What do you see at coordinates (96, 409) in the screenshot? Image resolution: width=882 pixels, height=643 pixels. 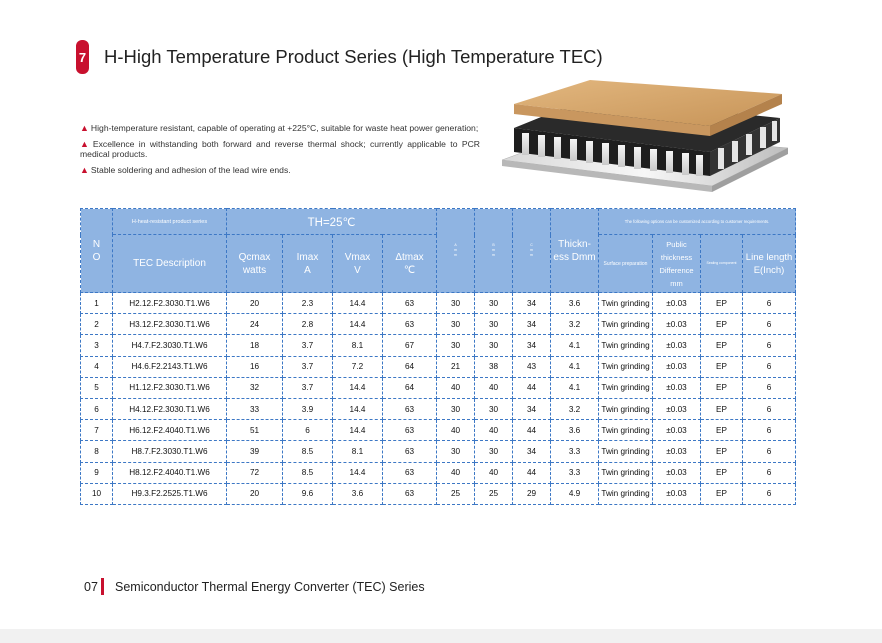 I see `cell-no: 6` at bounding box center [96, 409].